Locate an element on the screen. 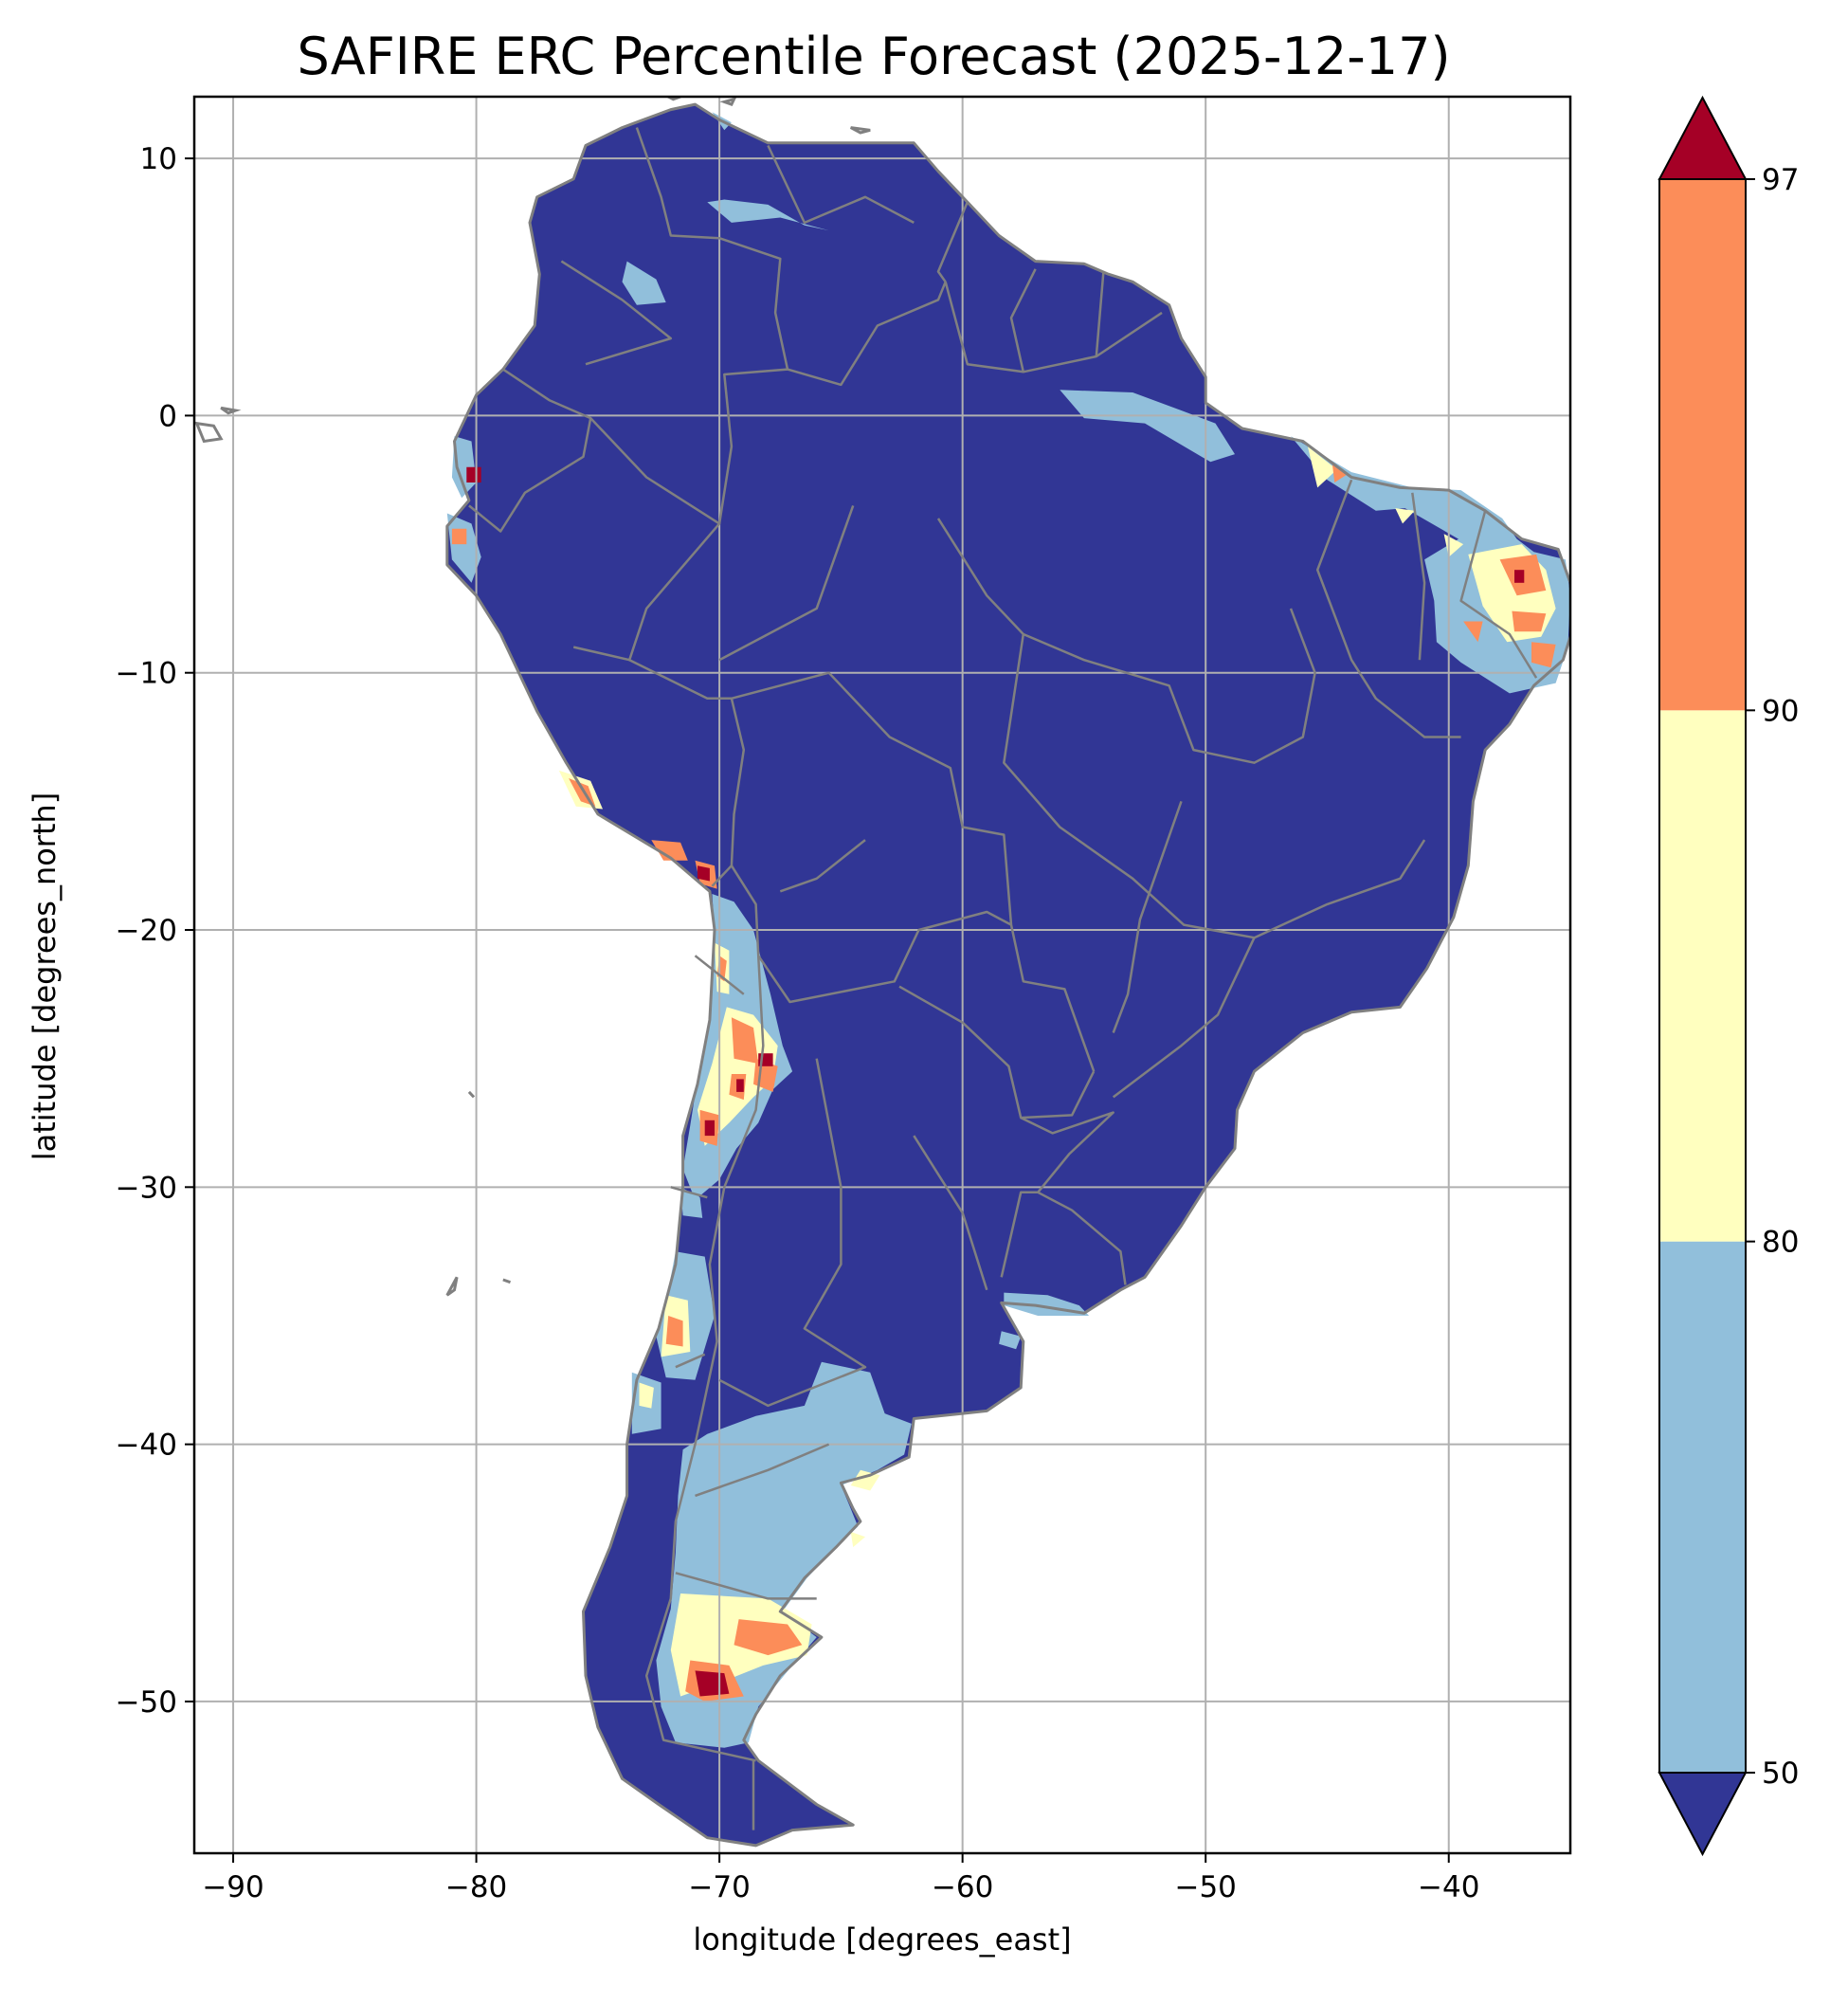 The height and width of the screenshot is (2003, 1848). y-axis-ticks: 10 0 −10 −20 −30 −40 −50 is located at coordinates (155, 931).